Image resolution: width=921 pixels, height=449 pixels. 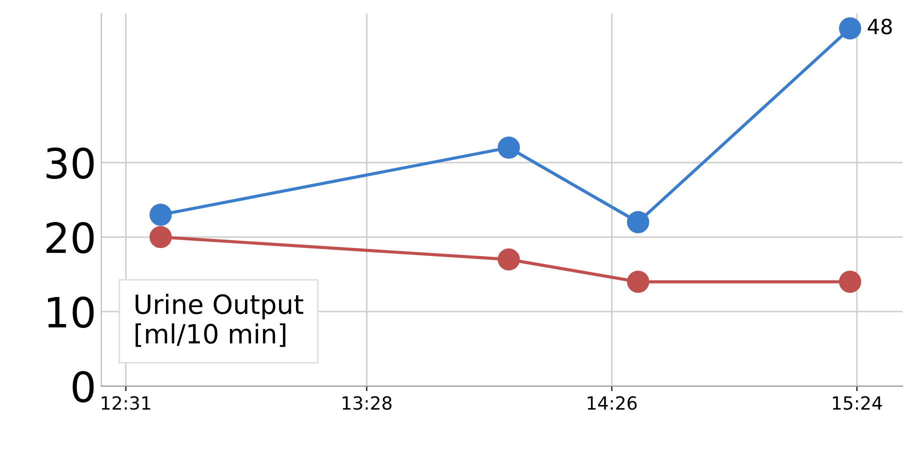 I want to click on x-tick-label: 15:24, so click(x=857, y=403).